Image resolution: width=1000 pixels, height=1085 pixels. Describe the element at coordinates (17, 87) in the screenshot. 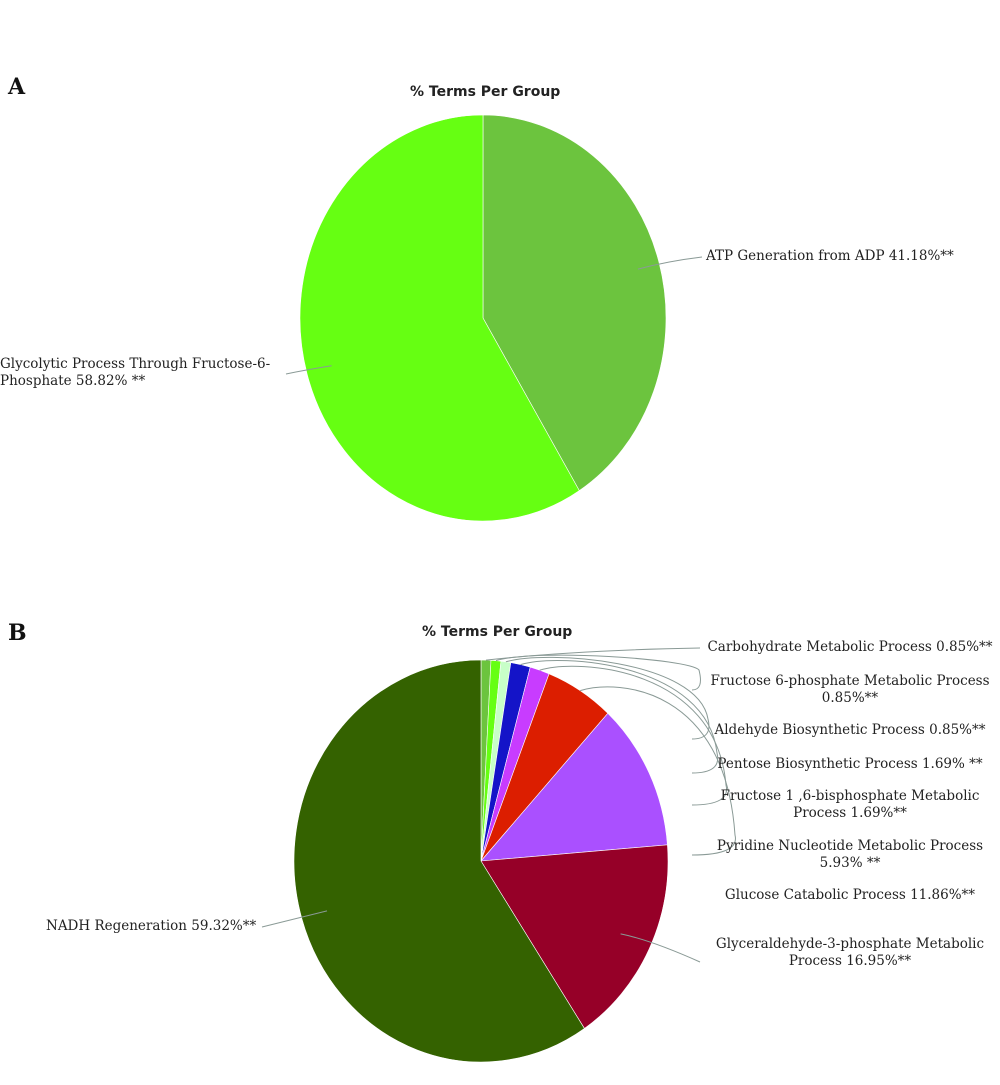

I see `panel-letter-a: A` at that location.